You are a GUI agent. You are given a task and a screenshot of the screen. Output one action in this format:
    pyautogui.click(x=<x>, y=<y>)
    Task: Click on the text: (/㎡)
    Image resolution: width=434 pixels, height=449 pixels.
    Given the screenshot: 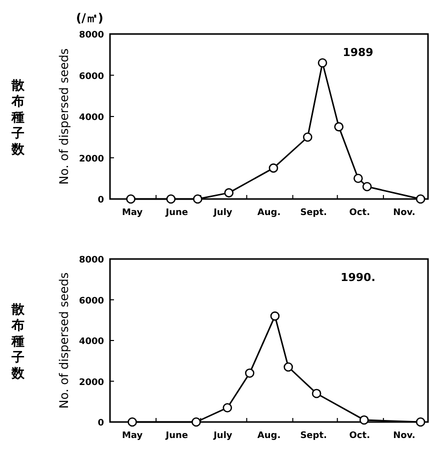 What is the action you would take?
    pyautogui.click(x=90, y=18)
    